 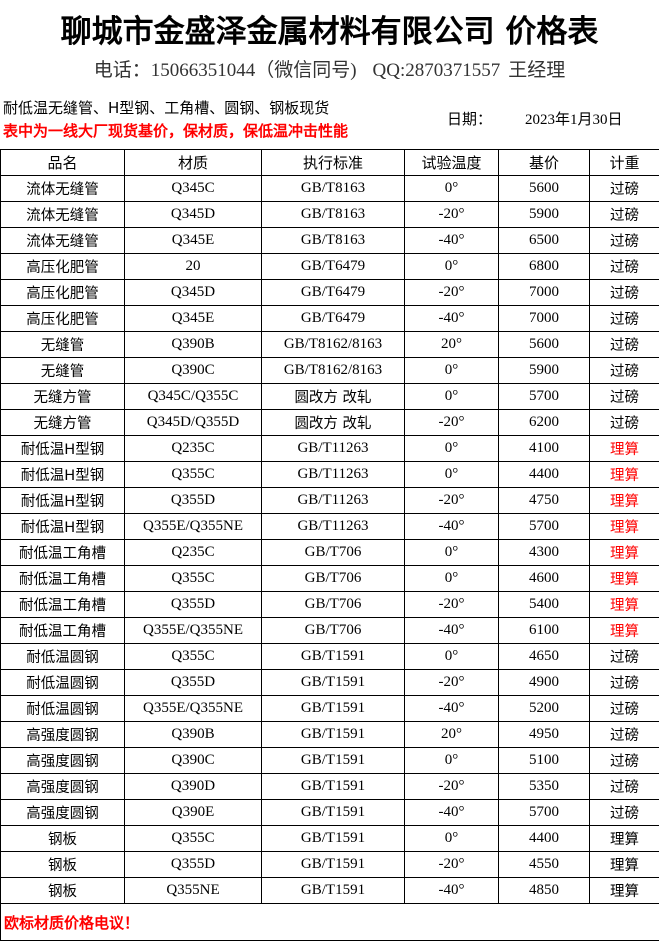 I want to click on cell-base-price: 5600, so click(x=544, y=344).